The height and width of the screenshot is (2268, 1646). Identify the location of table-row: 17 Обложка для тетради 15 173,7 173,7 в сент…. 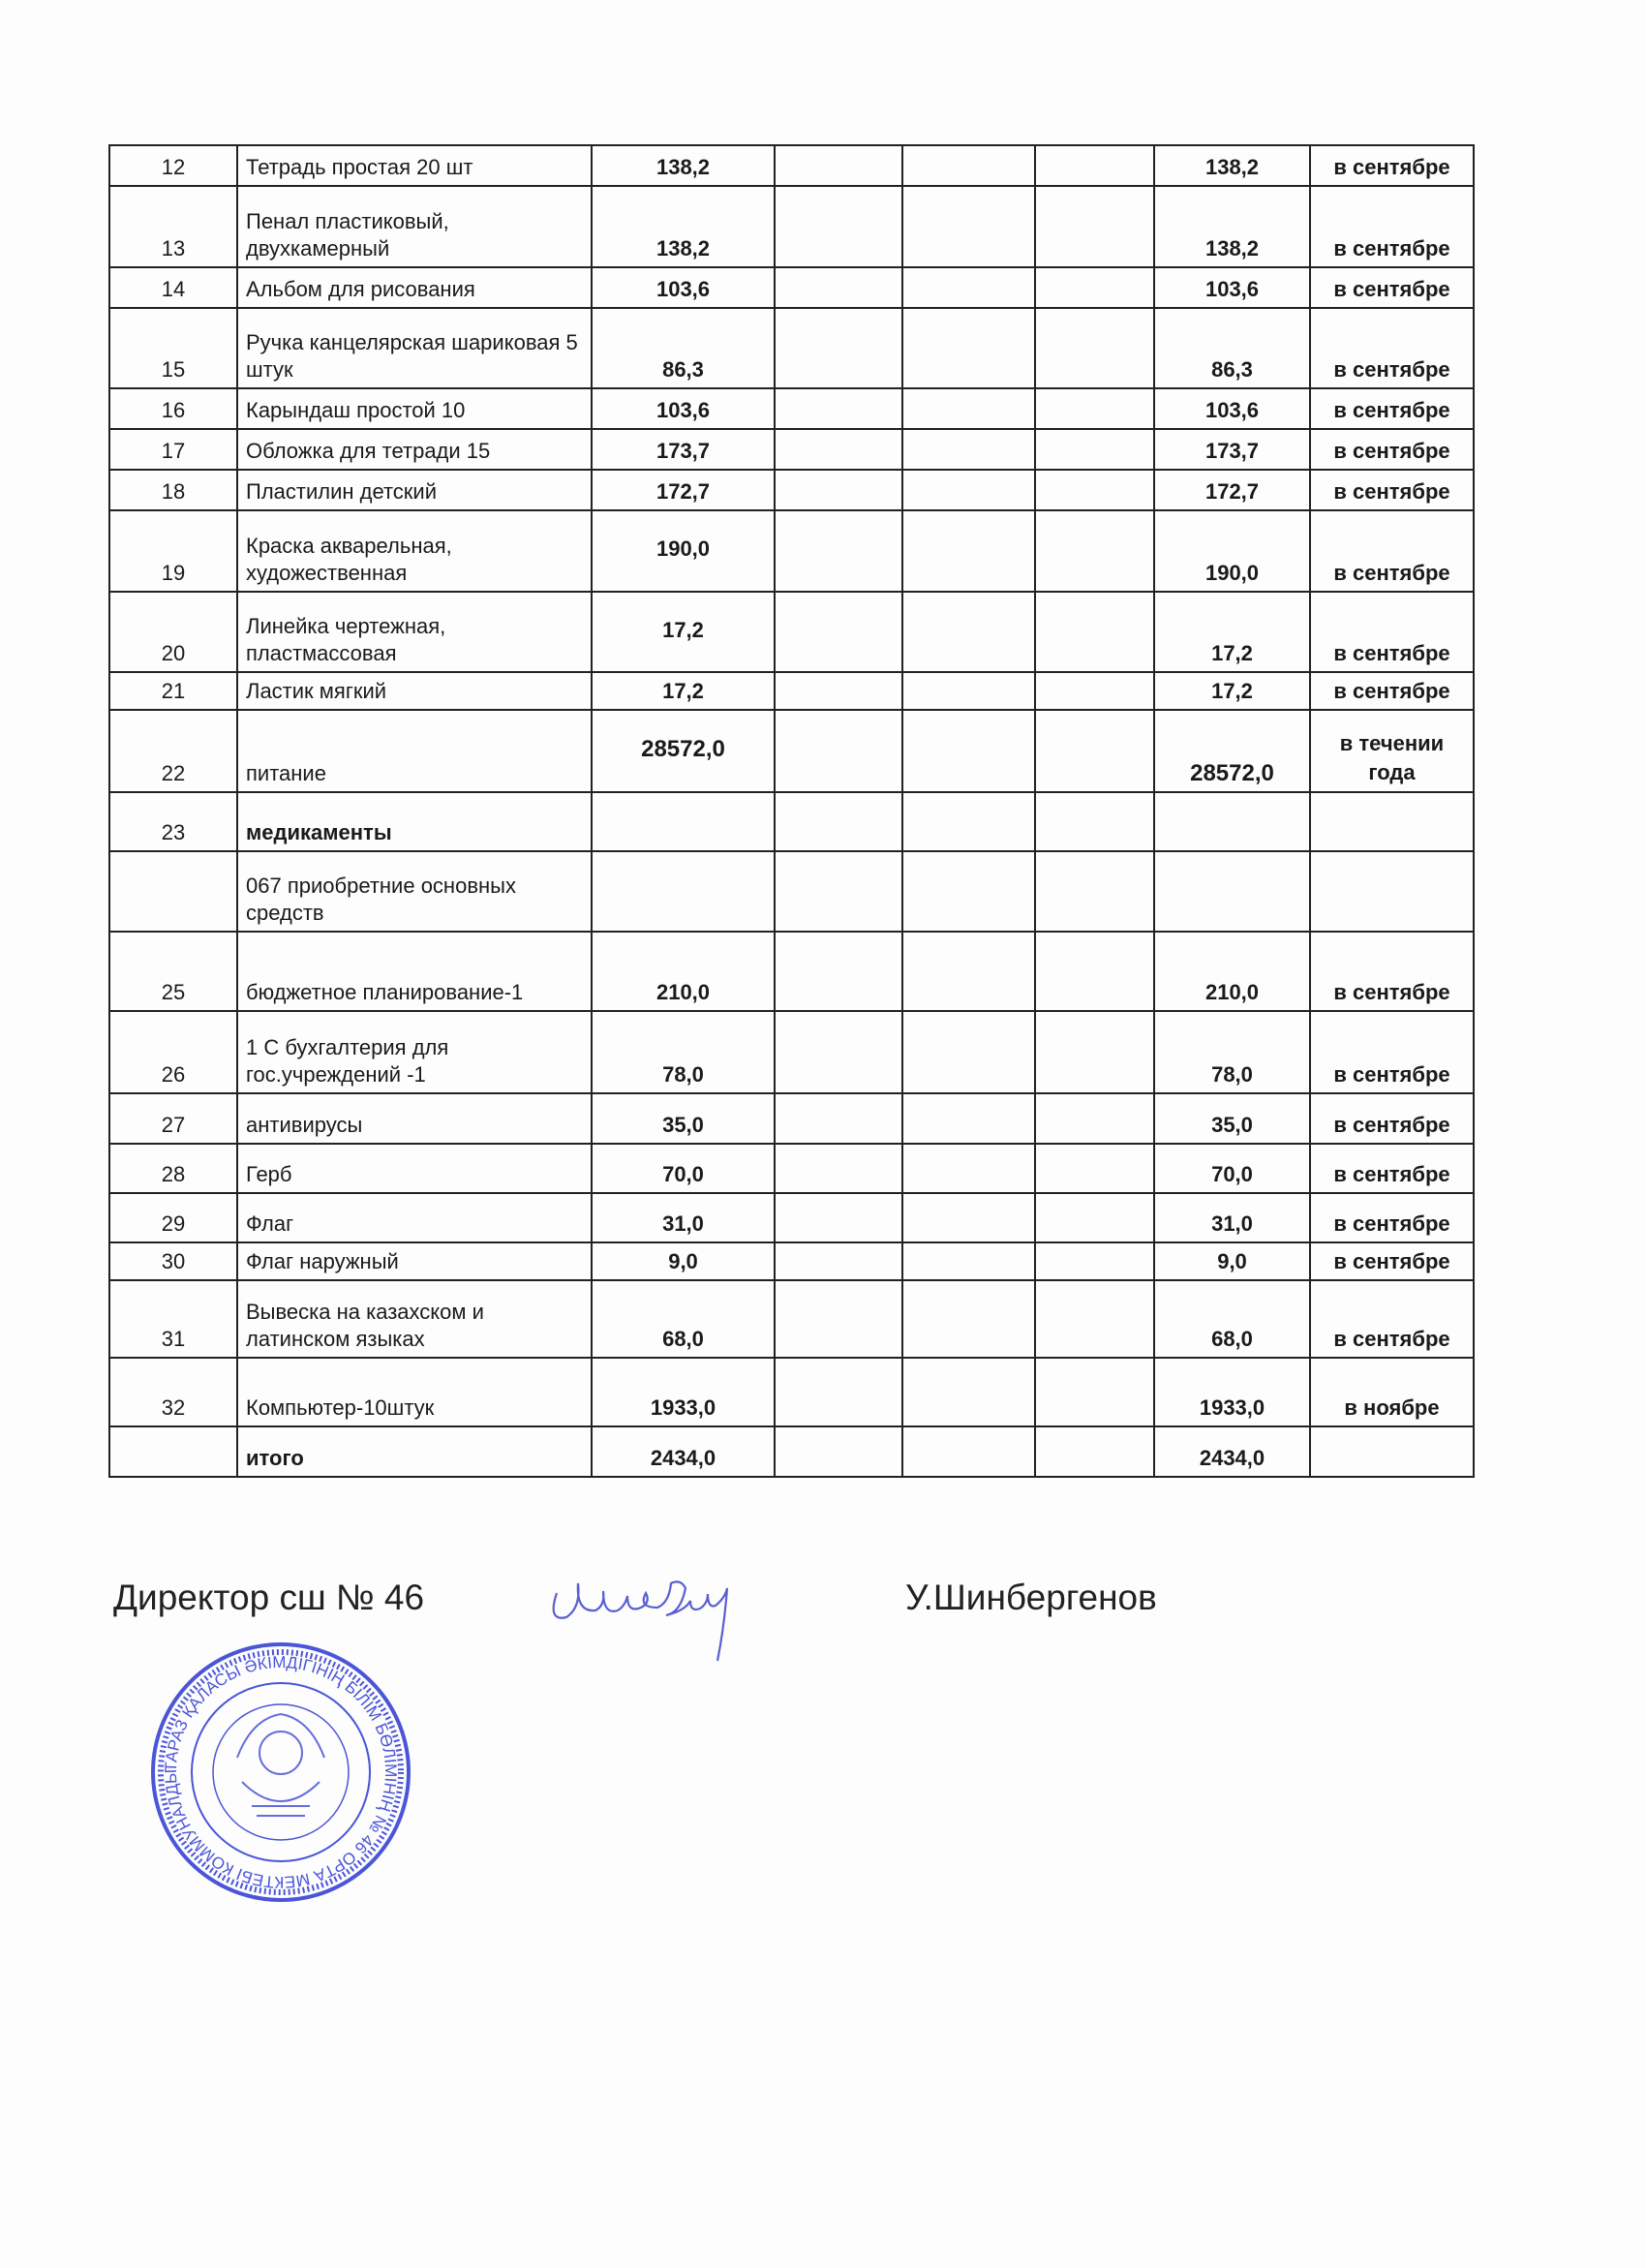
(792, 450).